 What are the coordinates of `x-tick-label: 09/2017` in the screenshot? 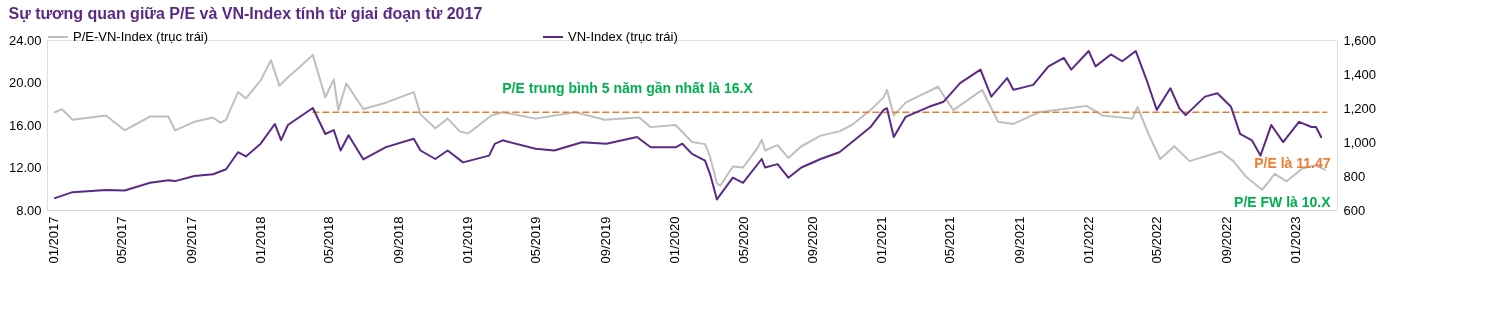 It's located at (192, 240).